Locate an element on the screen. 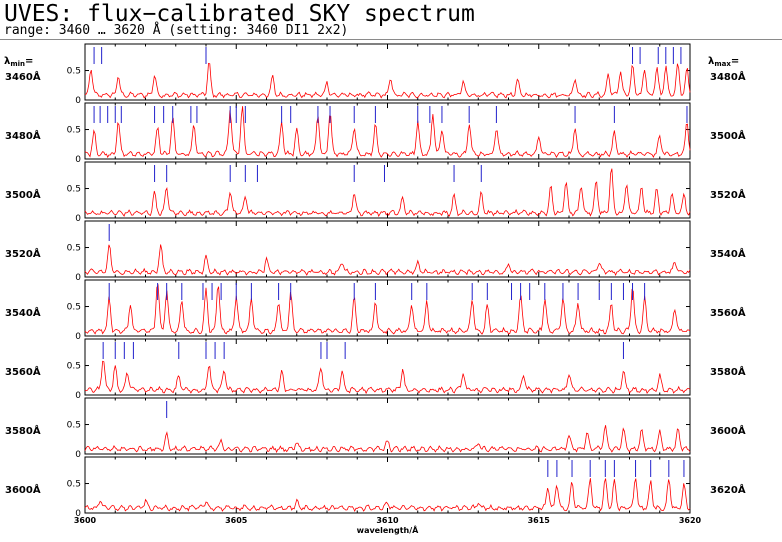  lambda-min-header-symbol: λ is located at coordinates (7, 61).